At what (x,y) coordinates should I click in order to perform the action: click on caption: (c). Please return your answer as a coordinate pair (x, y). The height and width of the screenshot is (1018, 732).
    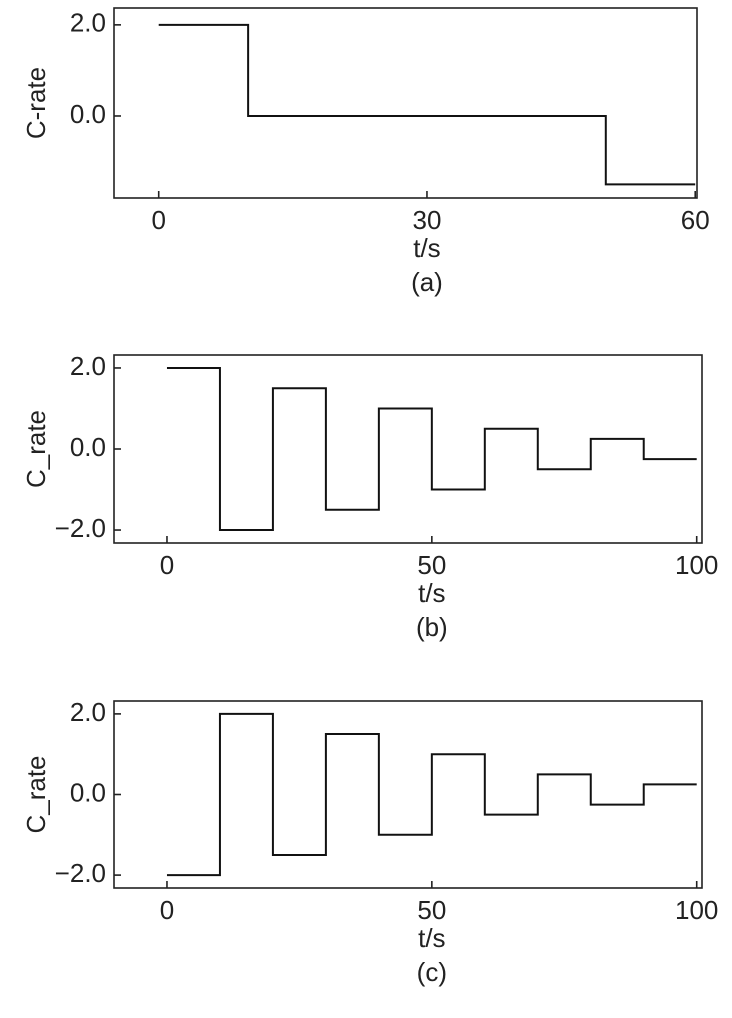
    Looking at the image, I should click on (432, 972).